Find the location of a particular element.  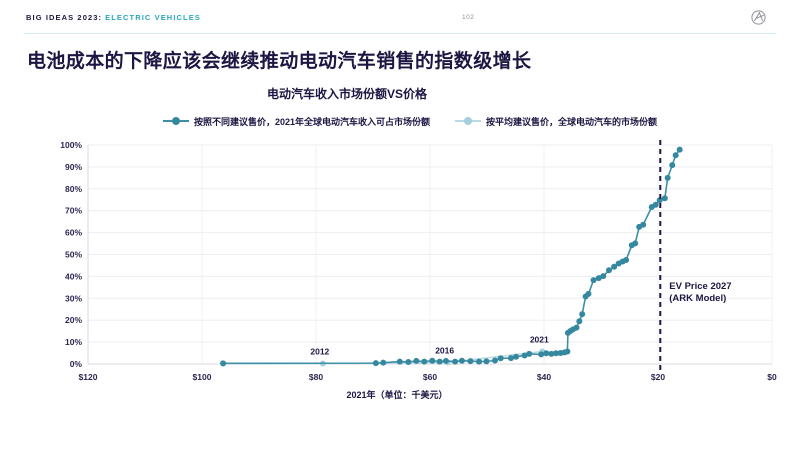

ark-logo-icon is located at coordinates (758, 17).